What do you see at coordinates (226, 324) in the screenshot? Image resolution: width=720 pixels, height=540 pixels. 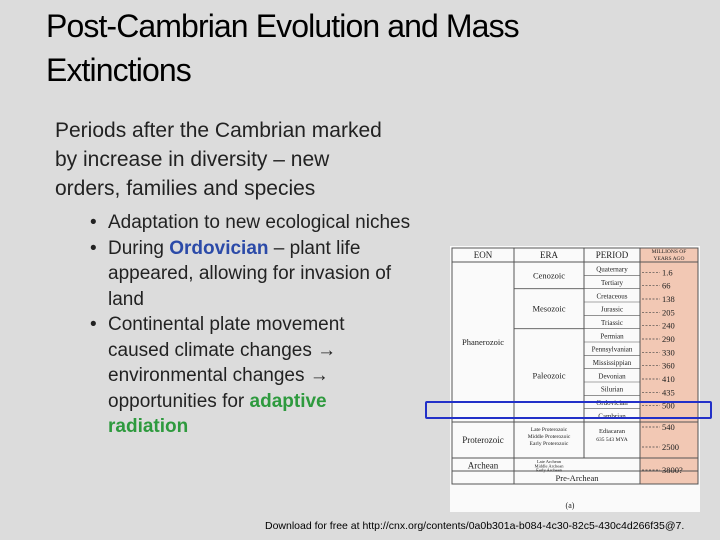 I see `bullet-3-line-1: Continental plate movement` at bounding box center [226, 324].